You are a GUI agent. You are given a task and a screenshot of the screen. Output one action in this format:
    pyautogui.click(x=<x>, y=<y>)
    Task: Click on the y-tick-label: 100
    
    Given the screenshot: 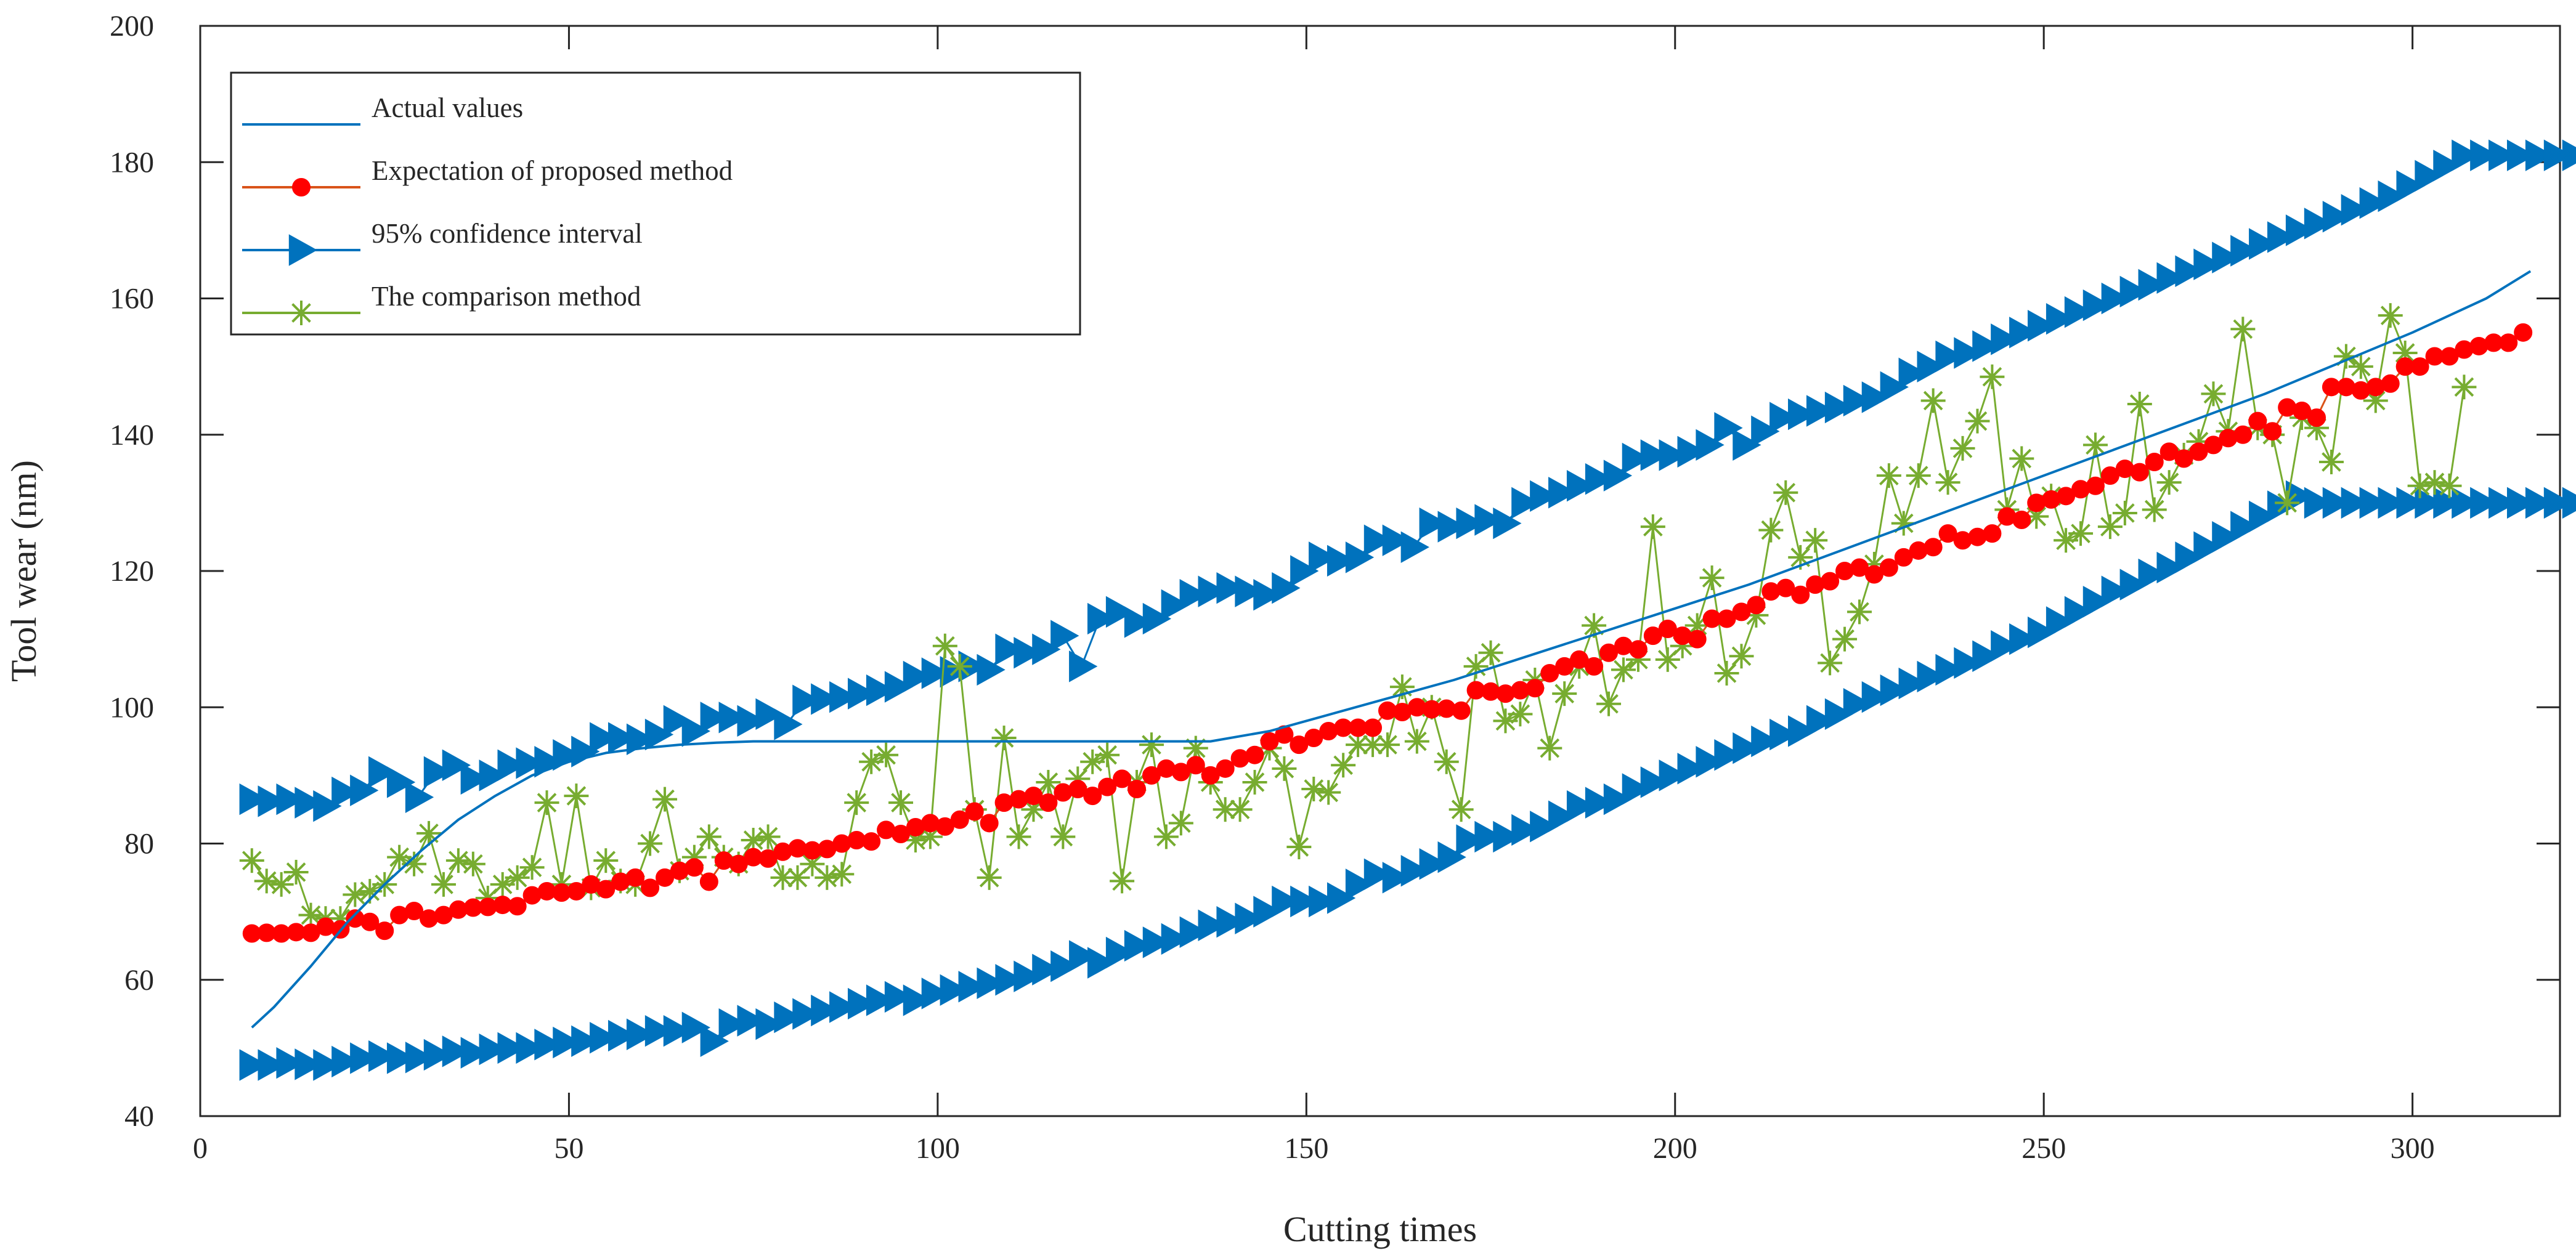 What is the action you would take?
    pyautogui.click(x=132, y=707)
    